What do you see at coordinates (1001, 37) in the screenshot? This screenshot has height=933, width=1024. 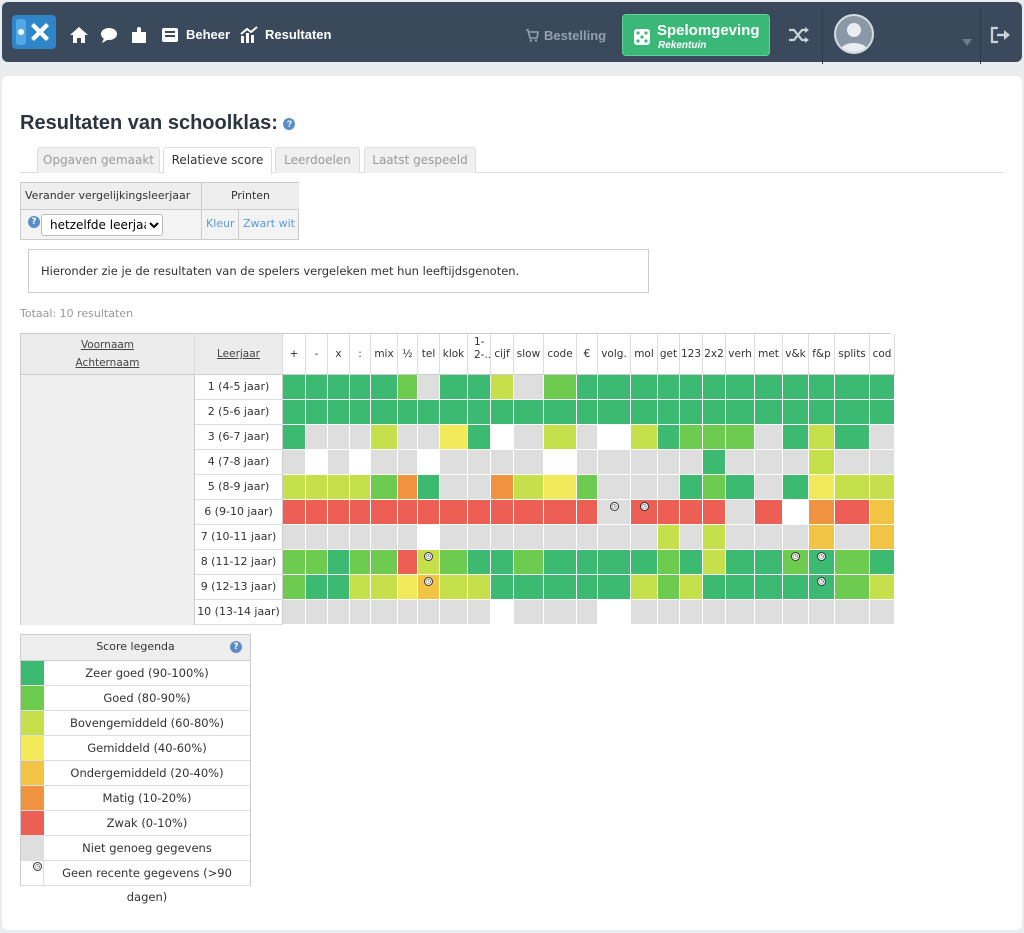 I see `logout-icon` at bounding box center [1001, 37].